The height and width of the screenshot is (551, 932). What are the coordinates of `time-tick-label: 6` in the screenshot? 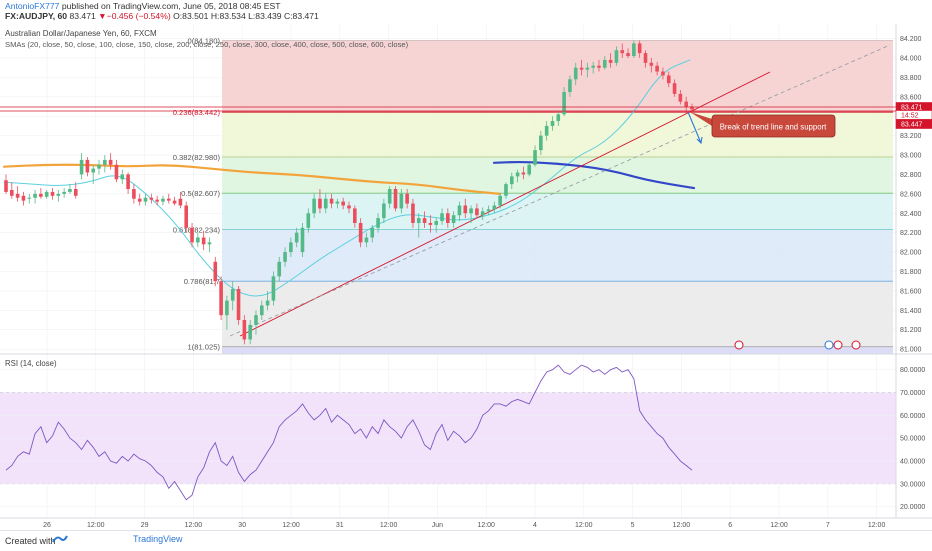 It's located at (730, 525).